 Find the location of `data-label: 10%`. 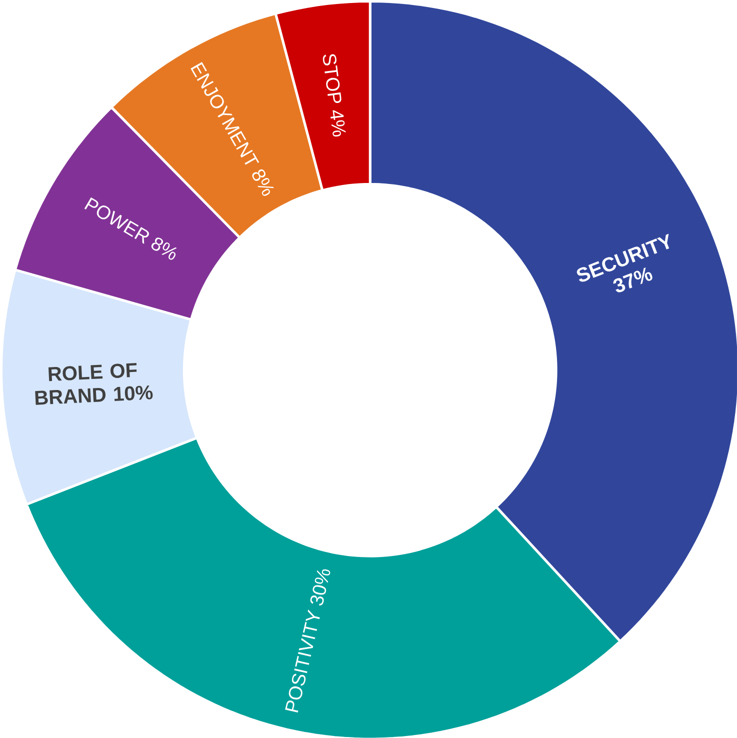

data-label: 10% is located at coordinates (133, 393).